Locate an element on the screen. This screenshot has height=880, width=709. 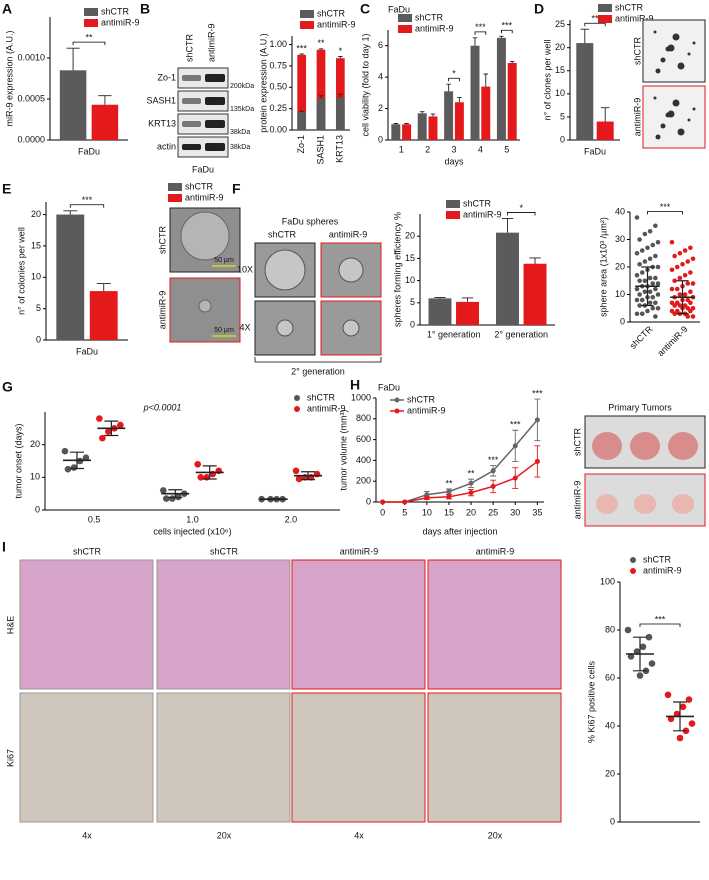
x-tick-label: 35 is located at coordinates (537, 512).